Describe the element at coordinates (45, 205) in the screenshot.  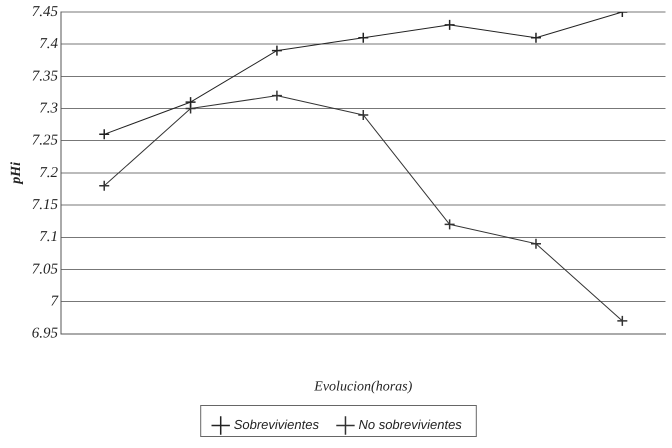
I see `y-tick-label: 7.15` at that location.